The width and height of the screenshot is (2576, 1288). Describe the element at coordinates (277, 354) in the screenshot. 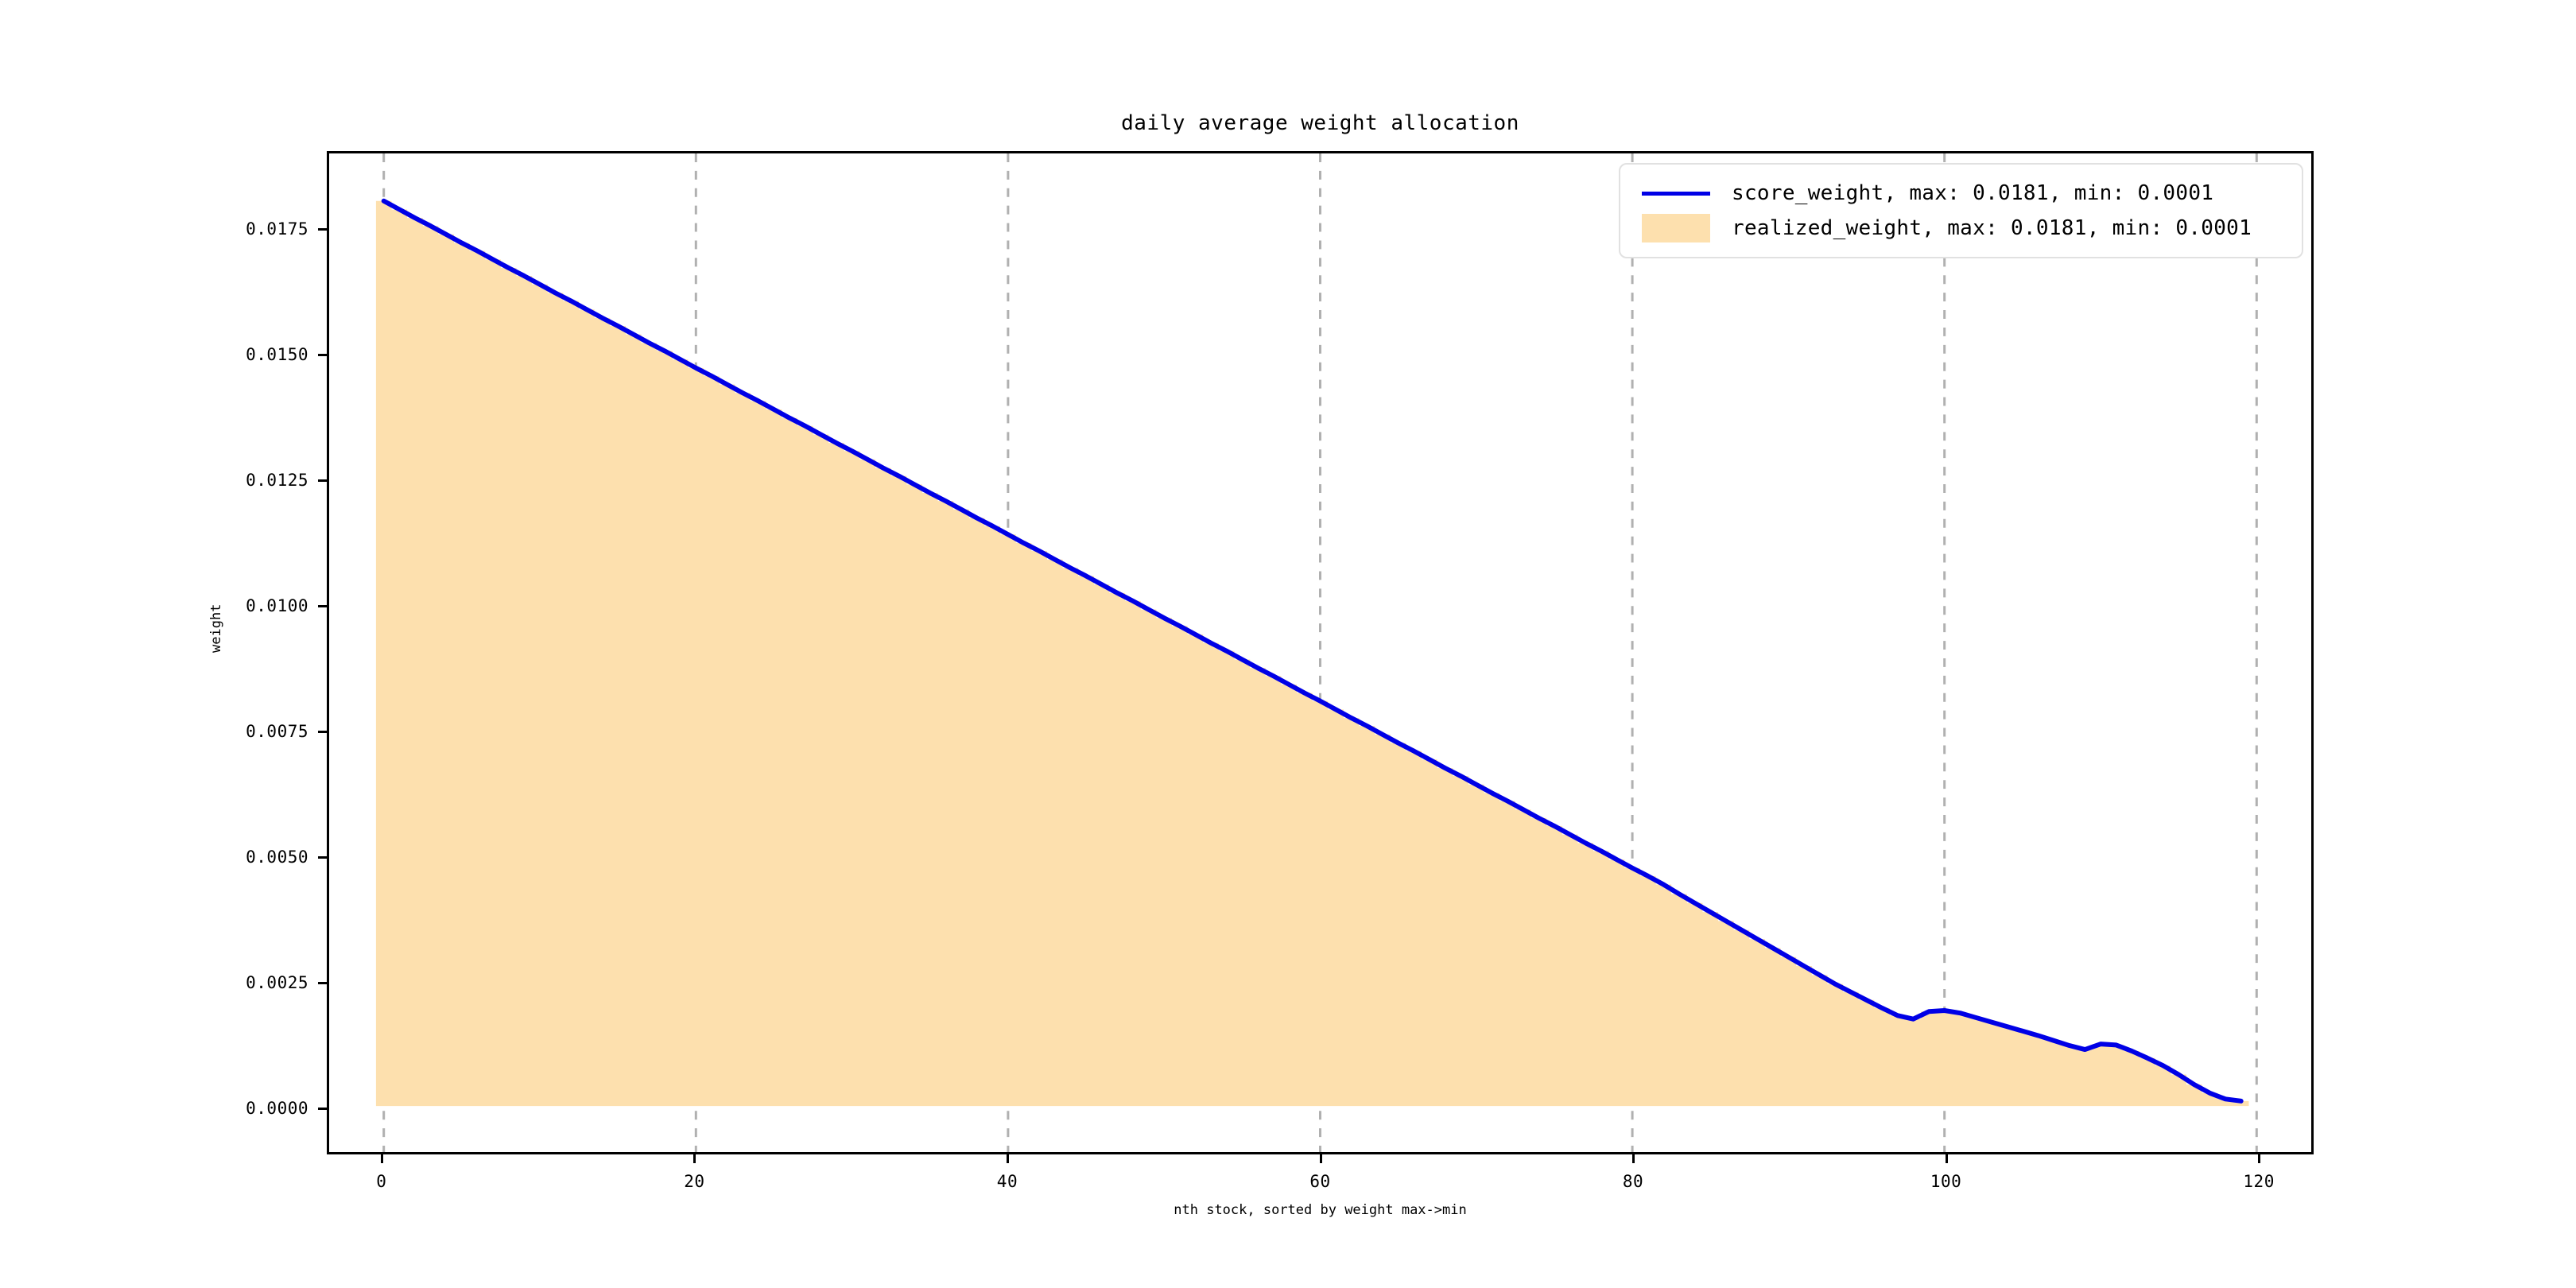

I see `y-tick-label: 0.0150` at that location.